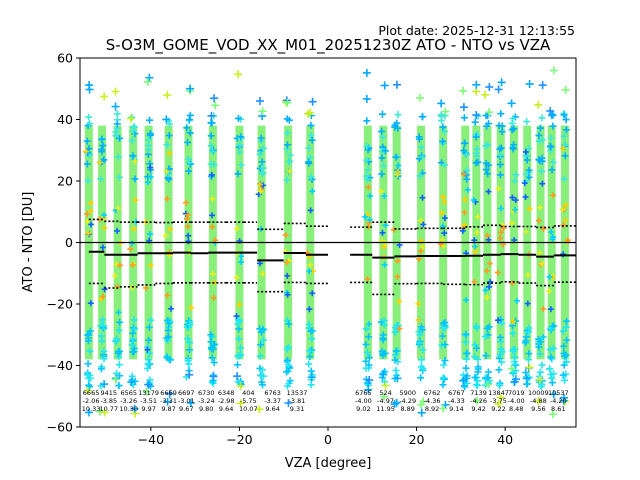 This screenshot has width=640, height=480. Describe the element at coordinates (432, 409) in the screenshot. I see `annotation-std: 8.92` at that location.